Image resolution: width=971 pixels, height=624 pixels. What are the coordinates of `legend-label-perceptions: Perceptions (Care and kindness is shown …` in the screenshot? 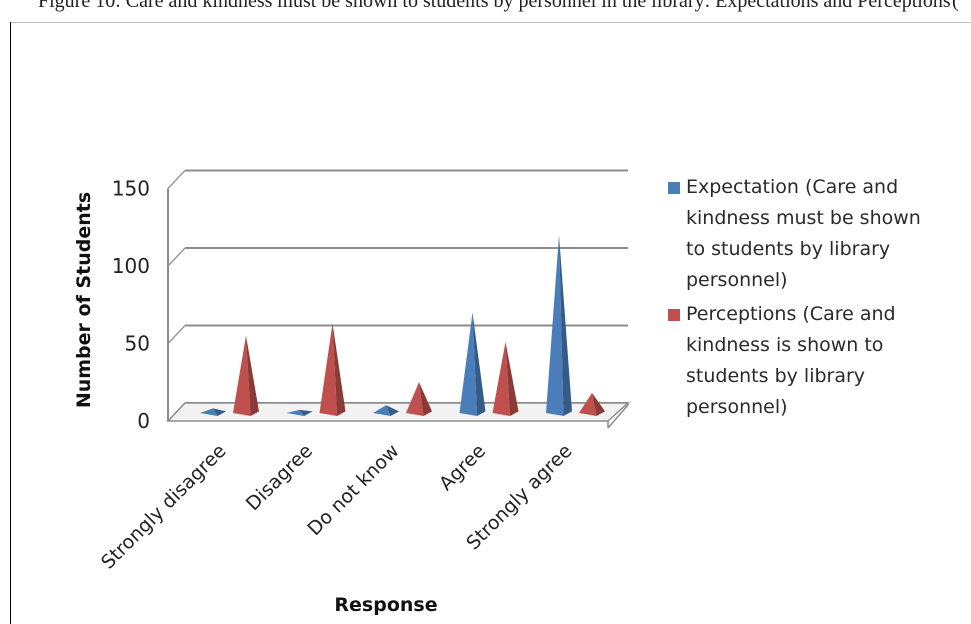 It's located at (791, 360).